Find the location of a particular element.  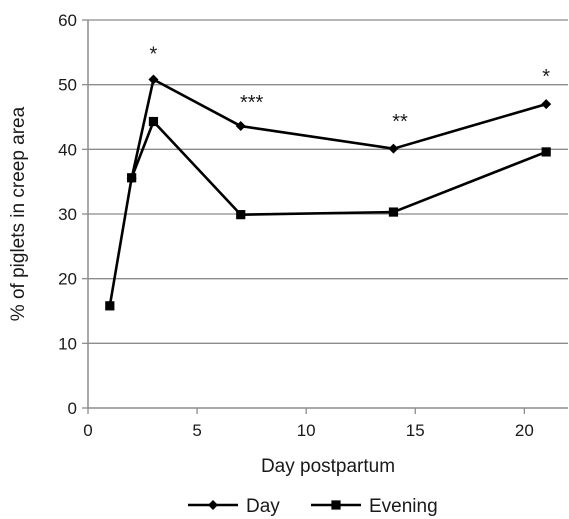

x-tick-label: 0 is located at coordinates (87, 430).